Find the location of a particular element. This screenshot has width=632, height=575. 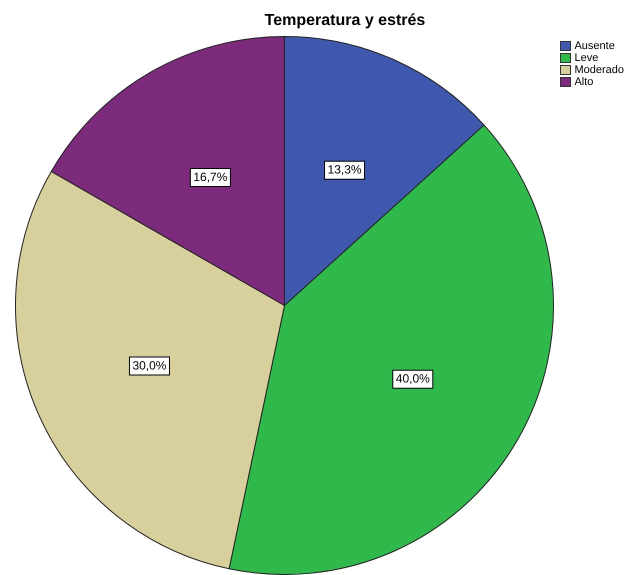

legend-label: Moderado is located at coordinates (599, 70).